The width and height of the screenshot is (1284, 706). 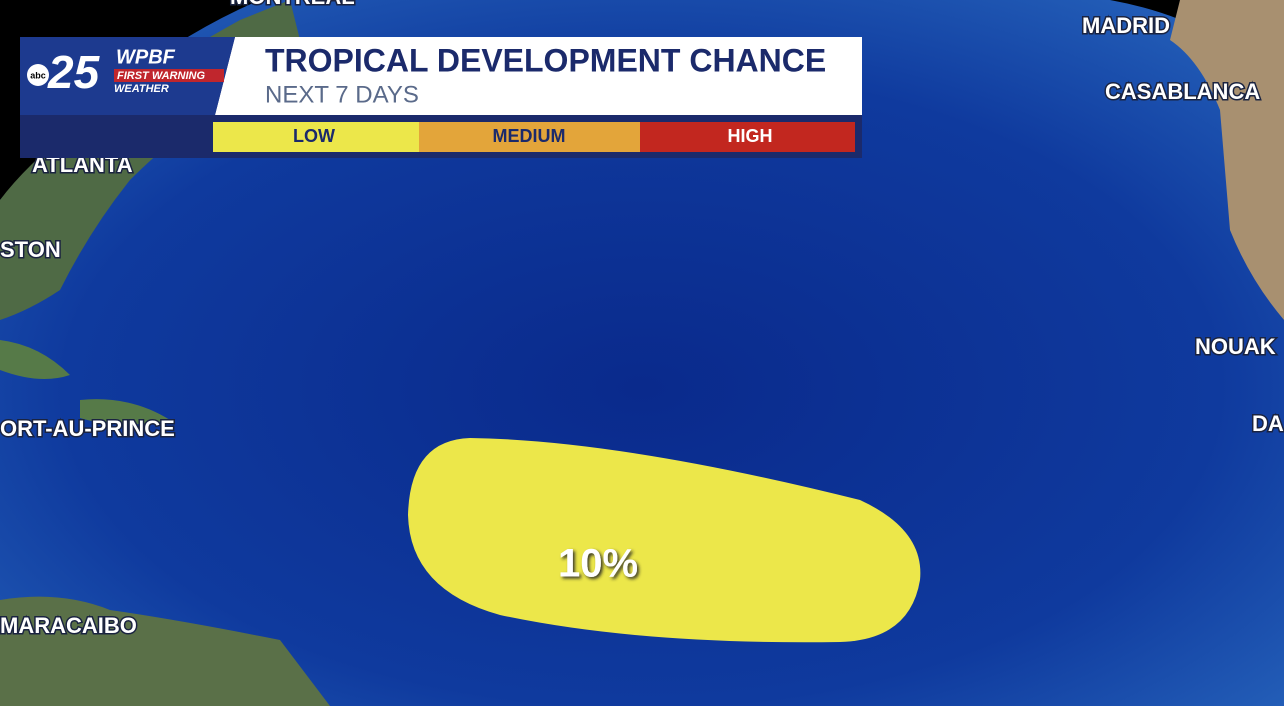 I want to click on legend-label: MEDIUM, so click(x=529, y=136).